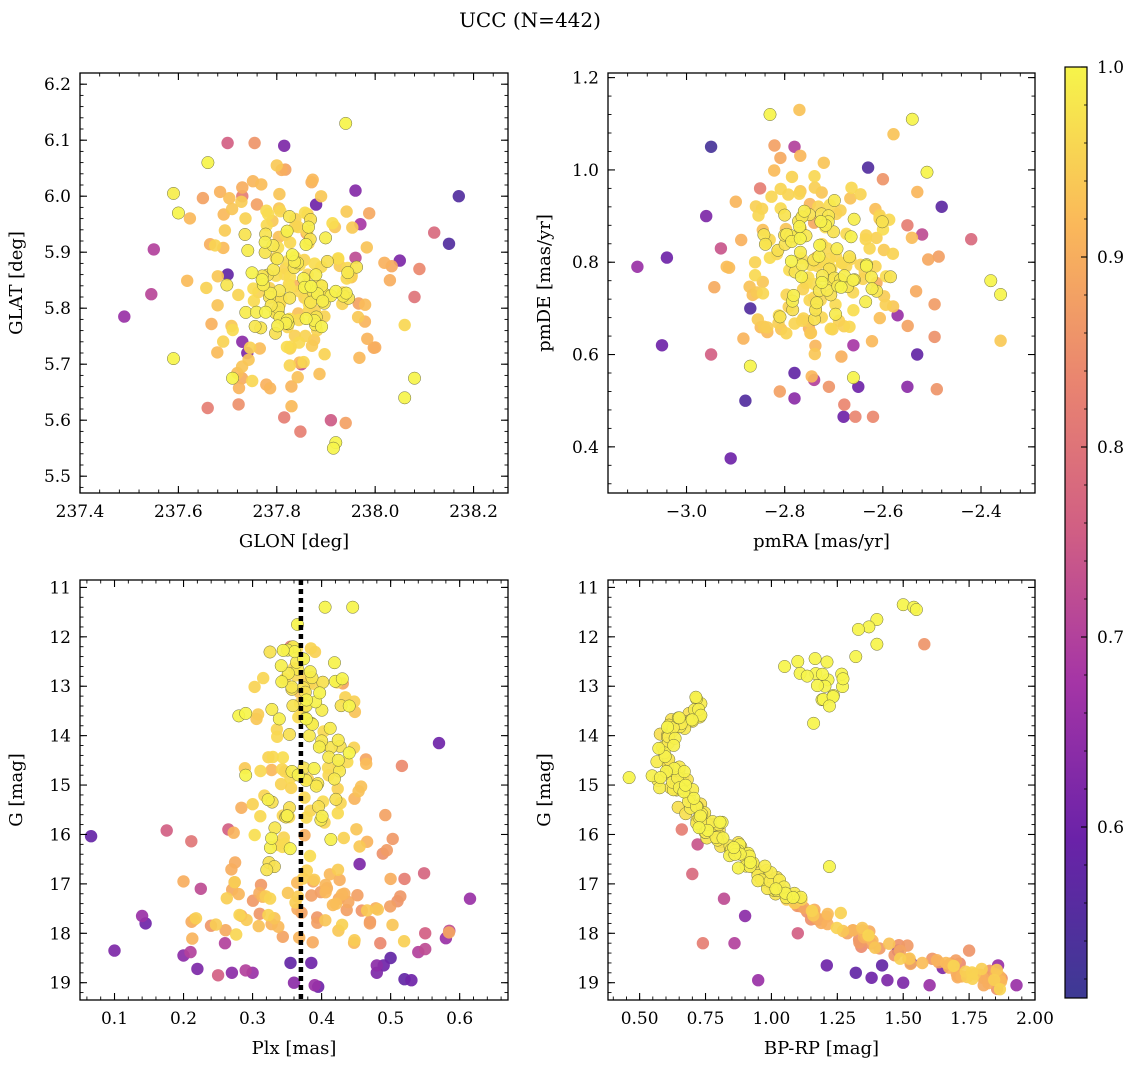 Image resolution: width=1136 pixels, height=1067 pixels. Describe the element at coordinates (821, 1048) in the screenshot. I see `x-axis-label: BP-RP [mag]` at that location.